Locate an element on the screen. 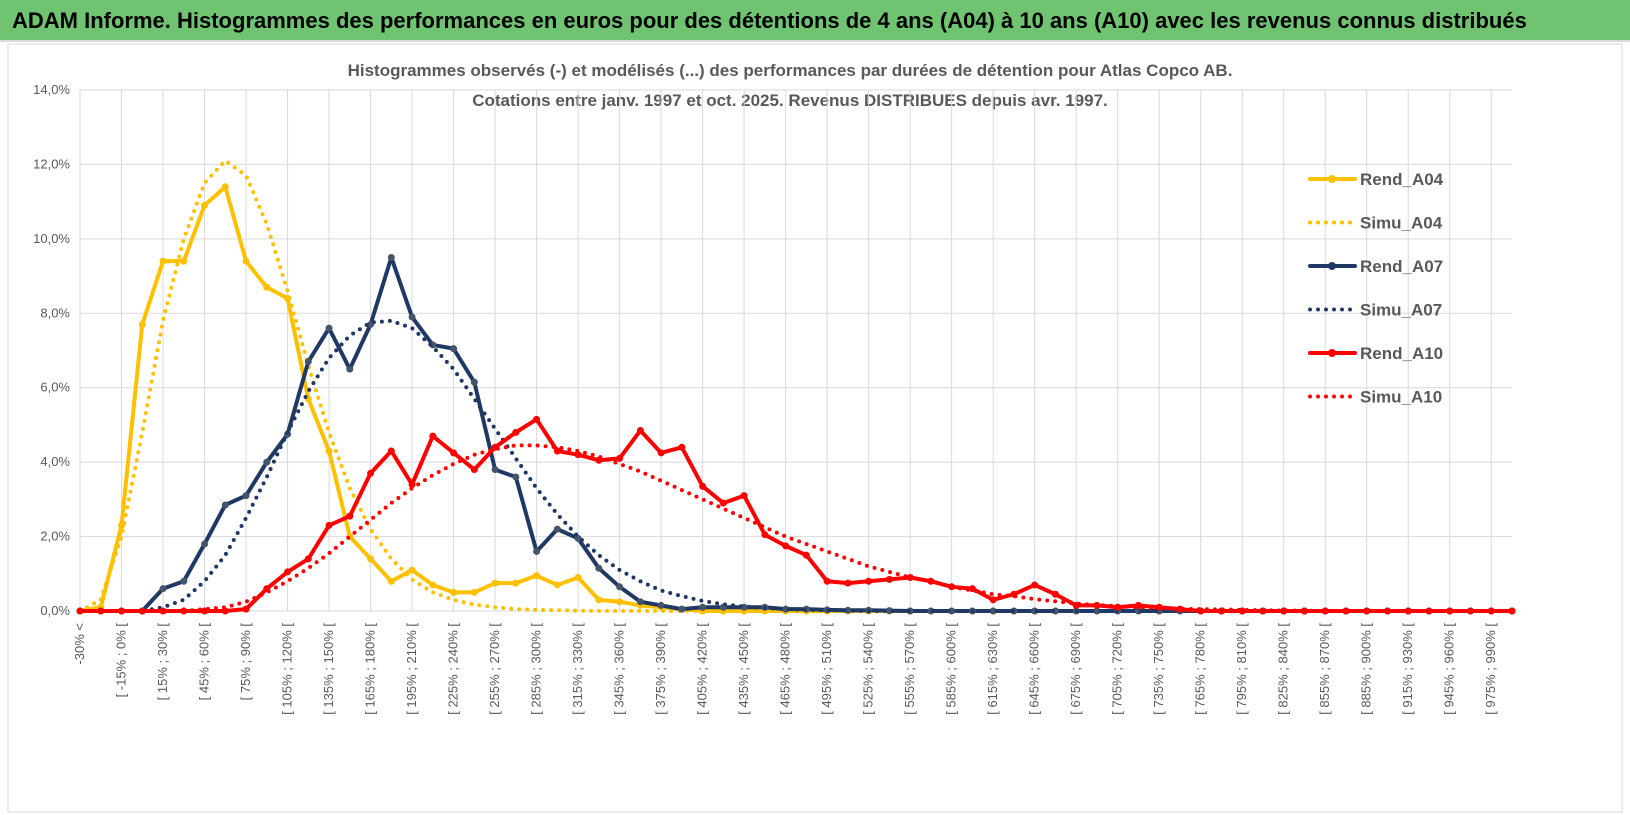 The image size is (1630, 815). x-tick-label: [ 435% ; 450% [ is located at coordinates (743, 669).